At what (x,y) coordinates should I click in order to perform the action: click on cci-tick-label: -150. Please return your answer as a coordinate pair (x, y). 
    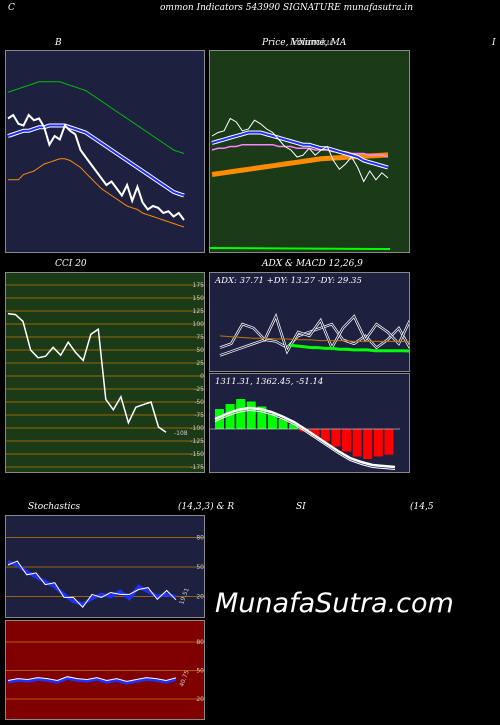
    Looking at the image, I should click on (197, 454).